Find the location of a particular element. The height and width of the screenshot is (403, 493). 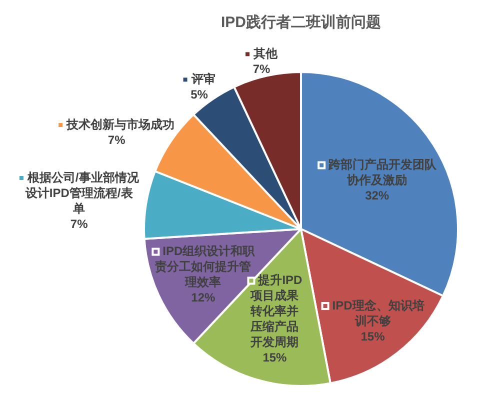

data-label: 12% is located at coordinates (203, 297).